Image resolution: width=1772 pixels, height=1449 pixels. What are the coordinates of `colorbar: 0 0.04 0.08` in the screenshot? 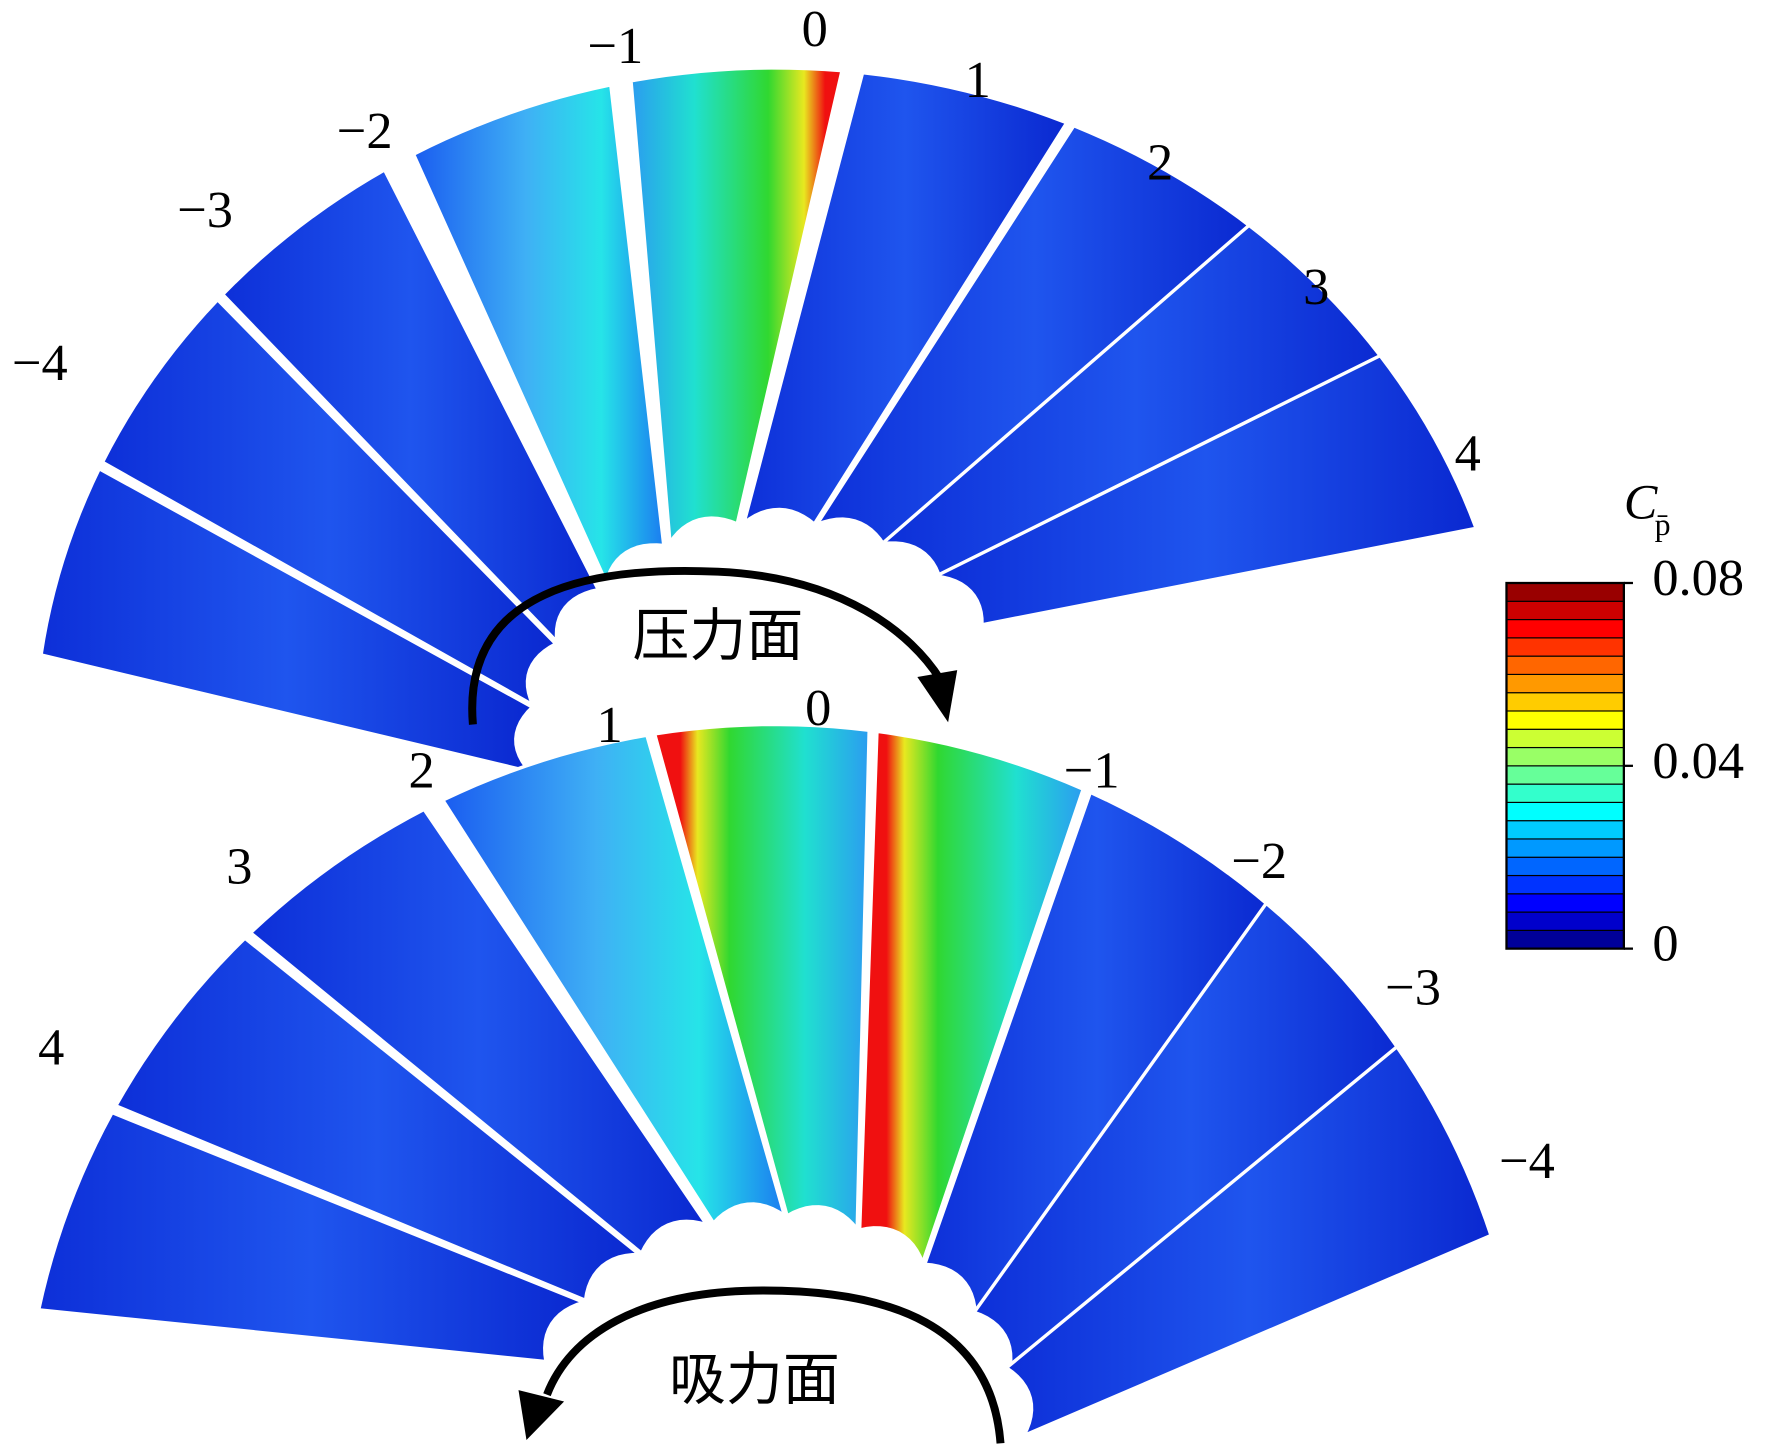 It's located at (1624, 761).